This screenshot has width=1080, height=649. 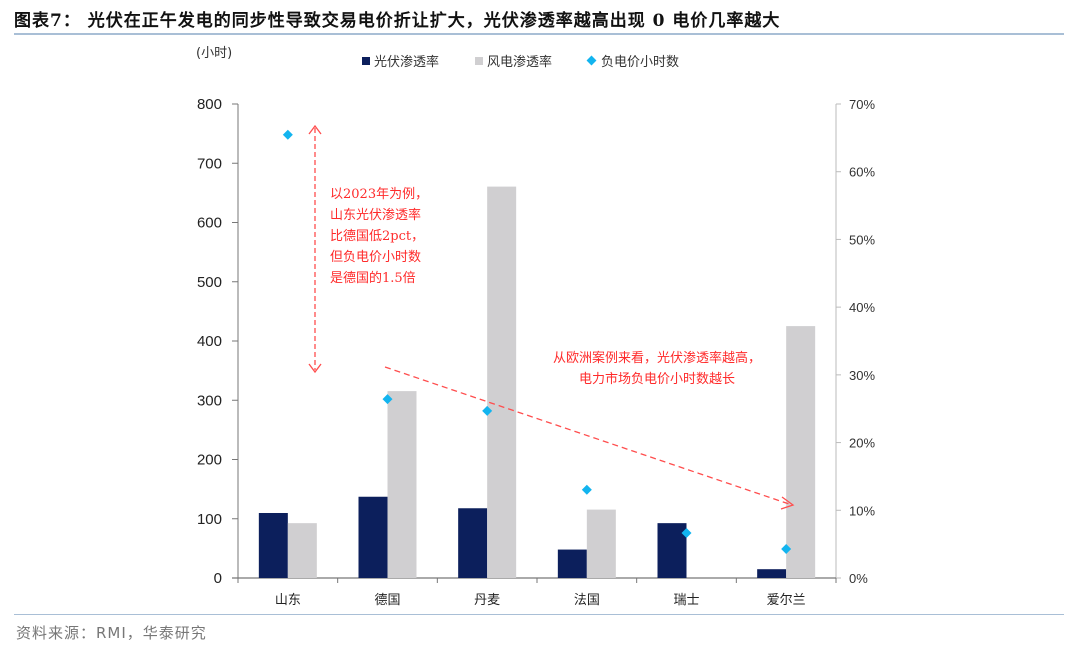 I want to click on legend-label: 光伏渗透率, so click(x=407, y=62).